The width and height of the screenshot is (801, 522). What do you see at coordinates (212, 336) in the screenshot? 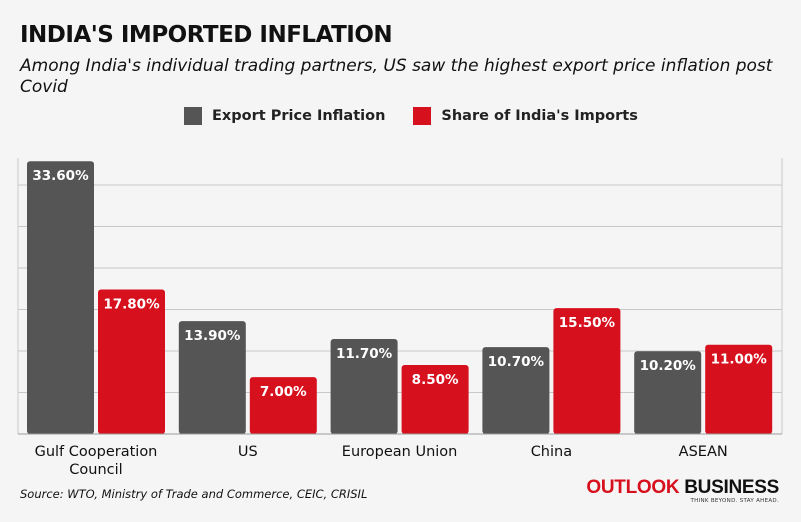
I see `bar-value-label: 13.90%` at bounding box center [212, 336].